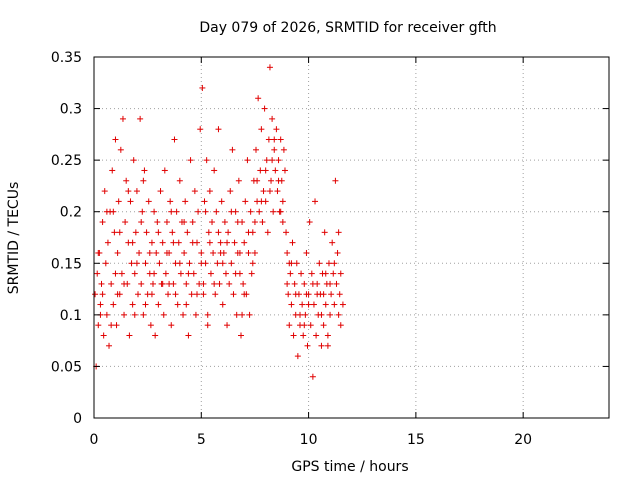  Describe the element at coordinates (309, 440) in the screenshot. I see `x-tick-label: 10` at that location.